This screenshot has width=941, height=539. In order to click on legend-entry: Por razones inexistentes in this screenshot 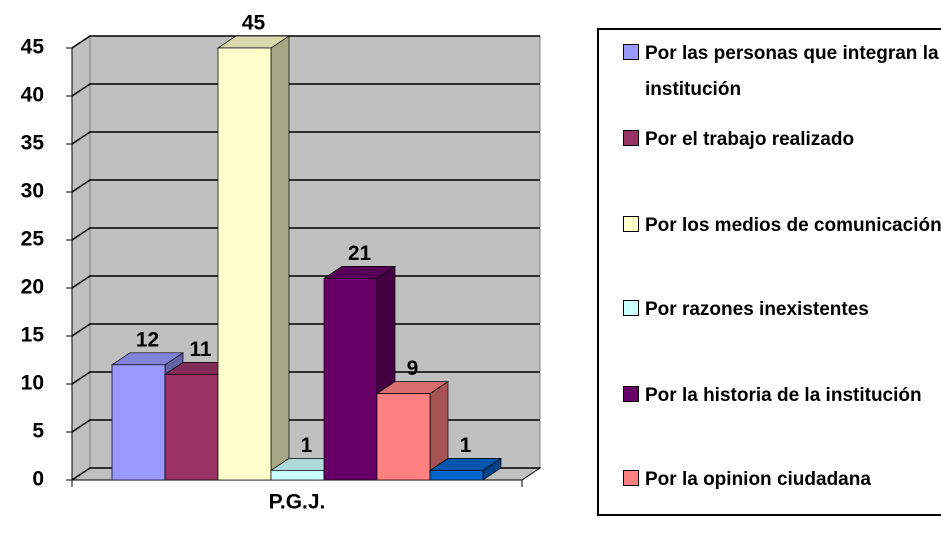, I will do `click(782, 310)`.